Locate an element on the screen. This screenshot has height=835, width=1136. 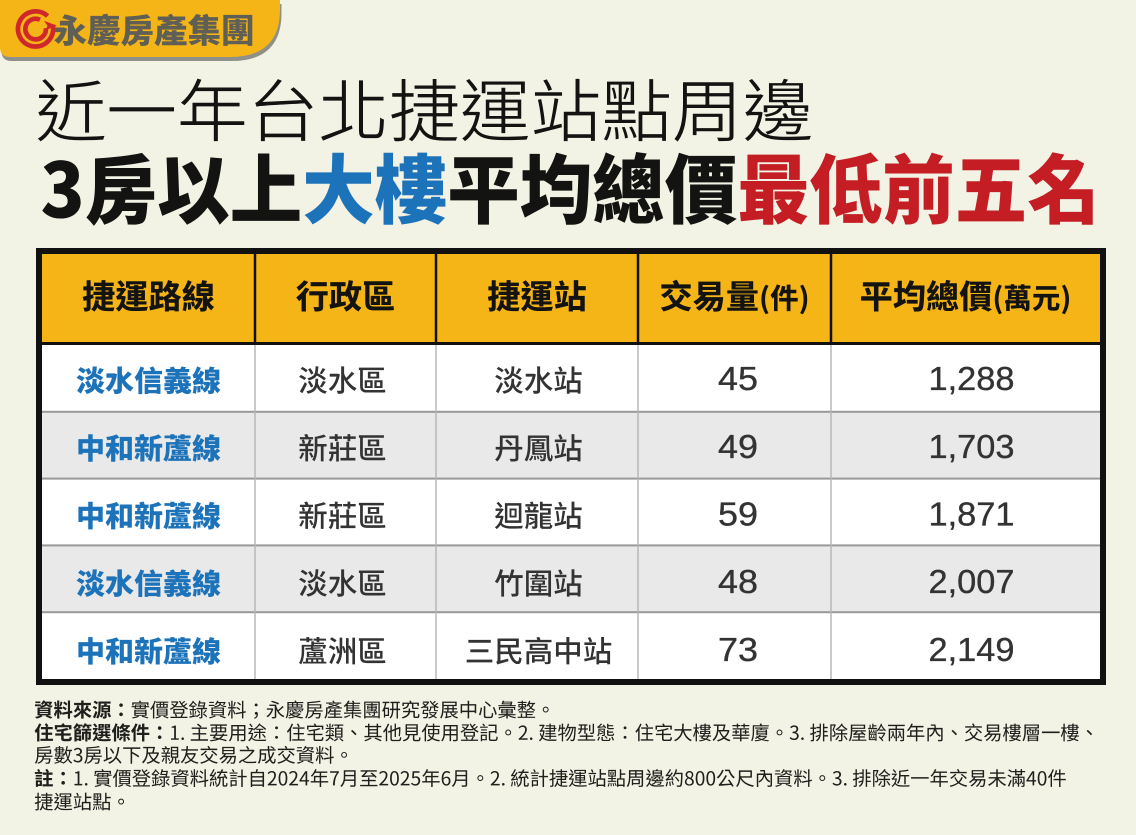
svg-text: 49 is located at coordinates (738, 446).